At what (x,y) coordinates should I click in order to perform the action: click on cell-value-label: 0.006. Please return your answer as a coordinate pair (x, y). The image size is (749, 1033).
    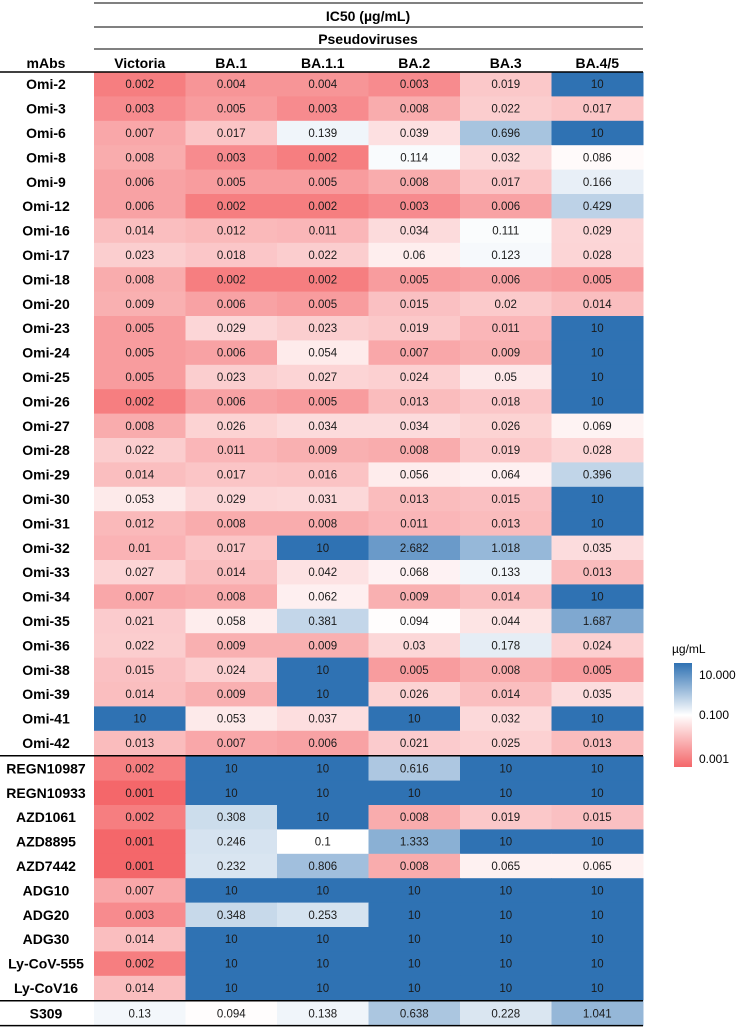
    Looking at the image, I should click on (139, 183).